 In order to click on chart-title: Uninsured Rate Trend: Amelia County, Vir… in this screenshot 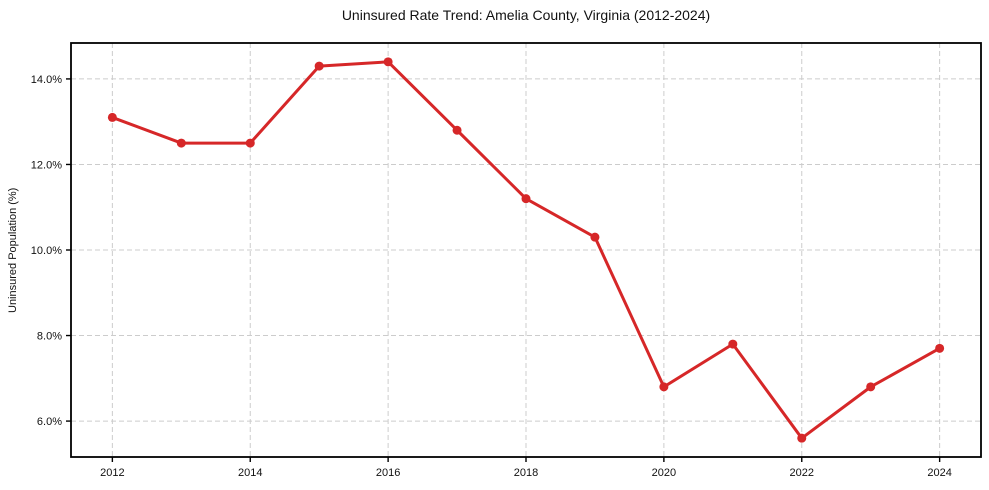, I will do `click(526, 15)`.